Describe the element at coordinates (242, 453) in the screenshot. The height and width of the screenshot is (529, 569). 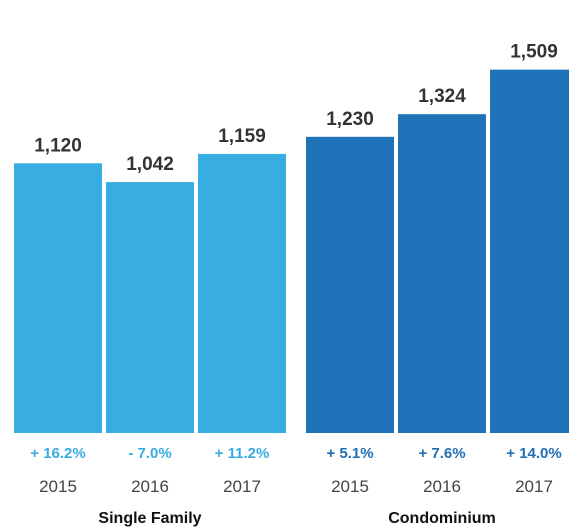
I see `change-label: + 11.2%` at that location.